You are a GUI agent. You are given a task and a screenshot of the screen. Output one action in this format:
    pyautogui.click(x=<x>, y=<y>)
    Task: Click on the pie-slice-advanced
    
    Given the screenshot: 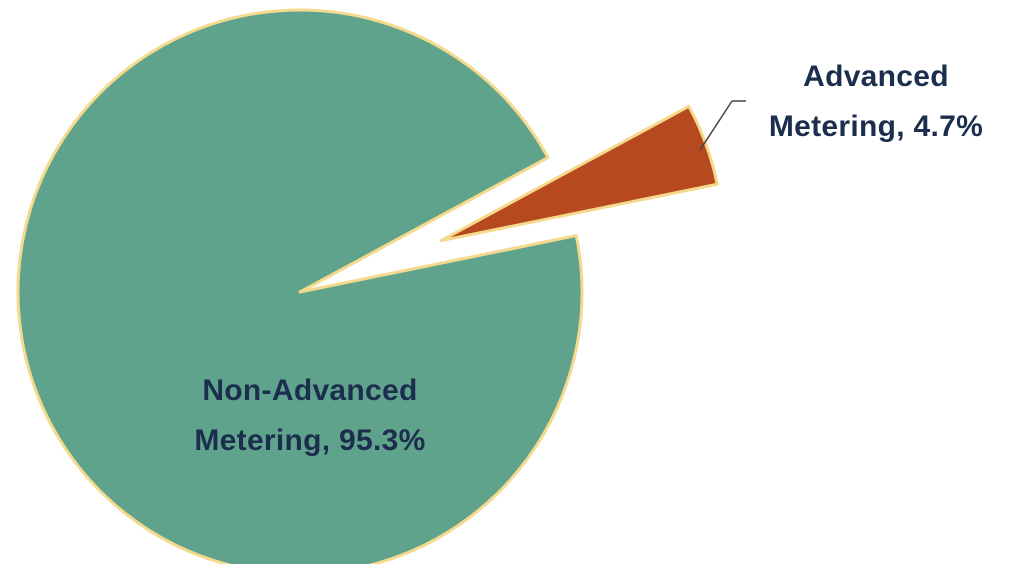 What is the action you would take?
    pyautogui.click(x=579, y=173)
    